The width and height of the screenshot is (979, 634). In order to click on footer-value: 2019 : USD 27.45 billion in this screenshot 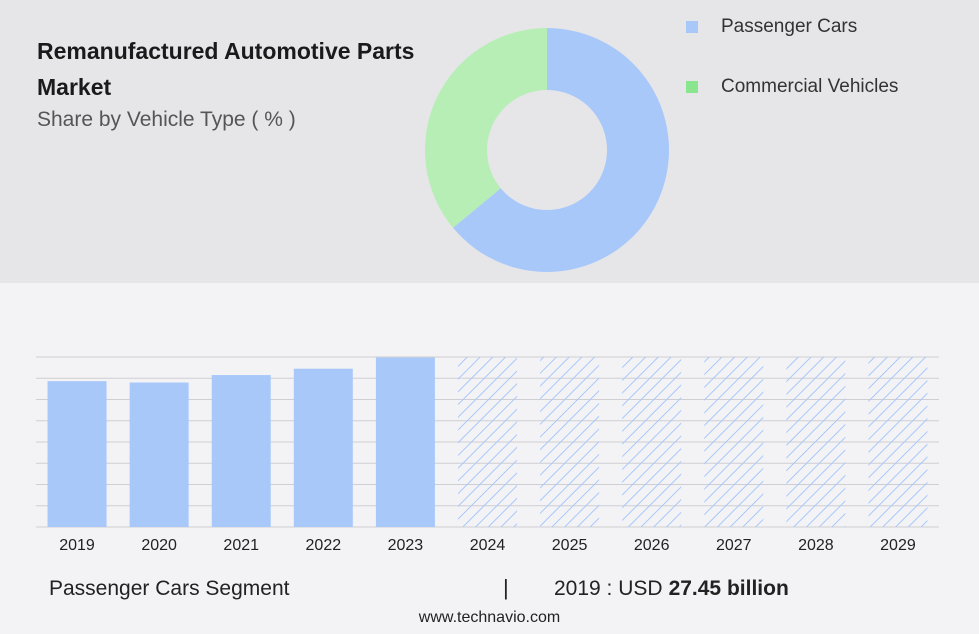, I will do `click(671, 589)`.